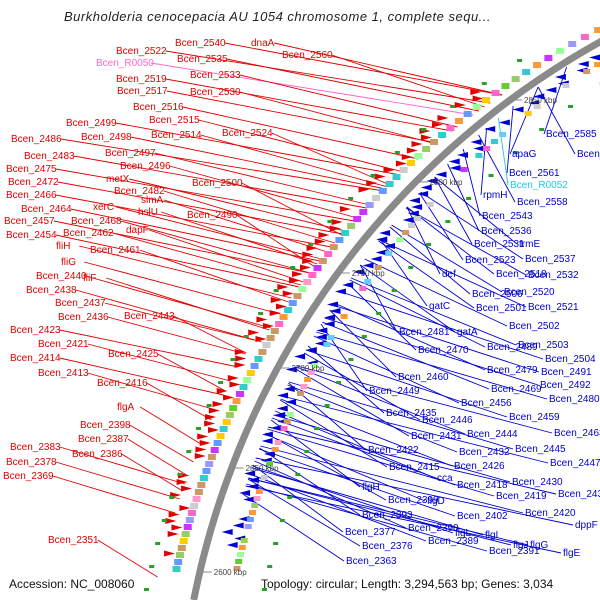  Describe the element at coordinates (529, 292) in the screenshot. I see `gene-label: Bcen_2520` at that location.